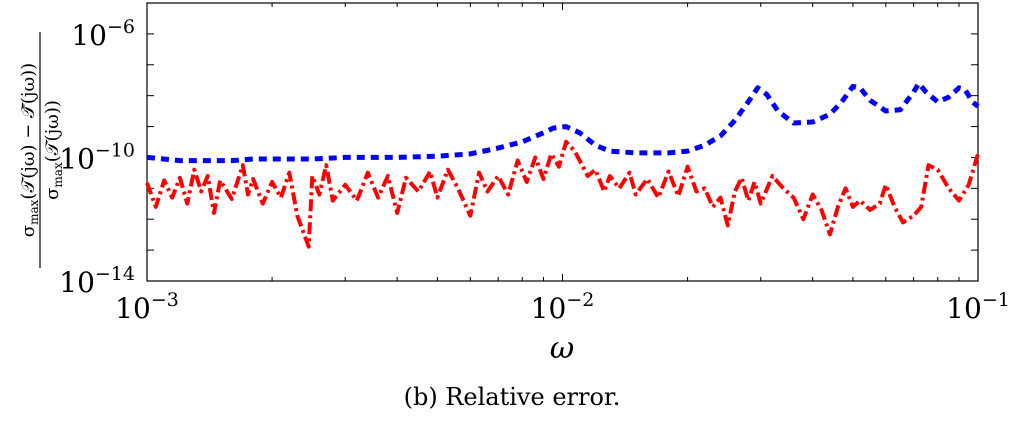 This screenshot has width=1024, height=422. Describe the element at coordinates (103, 34) in the screenshot. I see `y-tick-label: 10−6` at that location.